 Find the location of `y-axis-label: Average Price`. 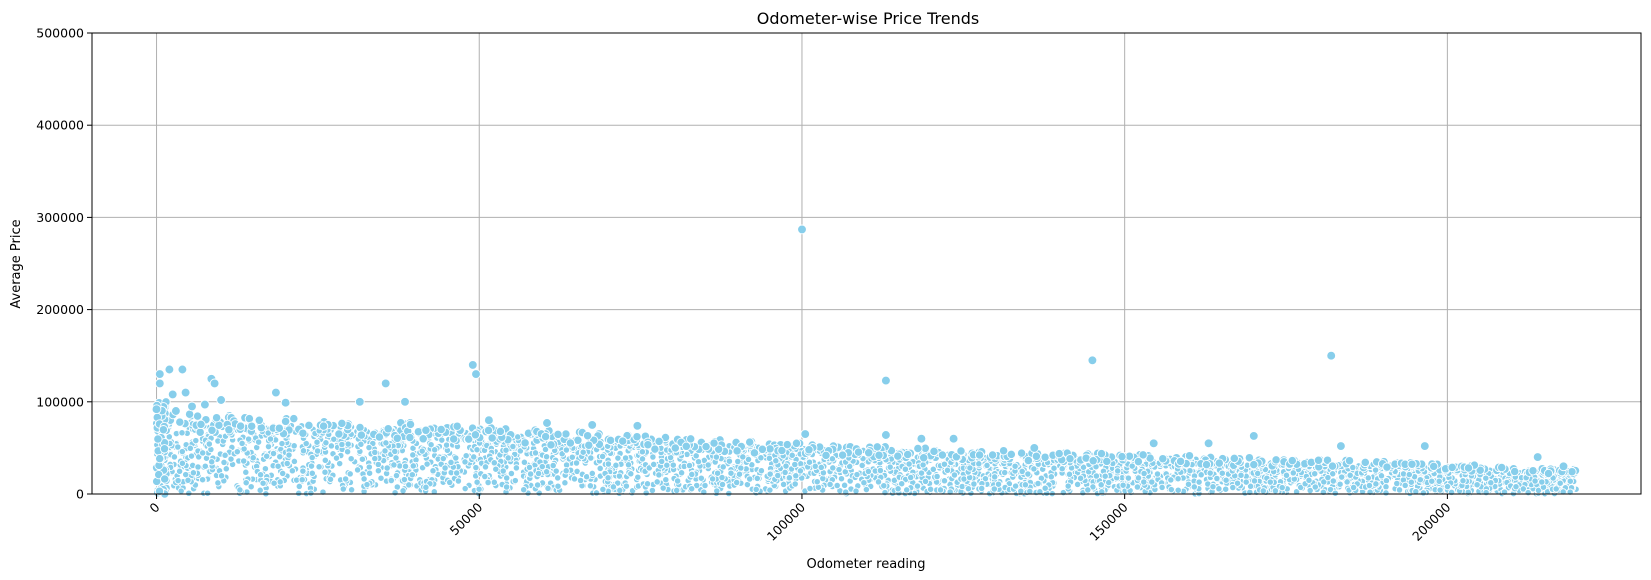

y-axis-label: Average Price is located at coordinates (16, 263).